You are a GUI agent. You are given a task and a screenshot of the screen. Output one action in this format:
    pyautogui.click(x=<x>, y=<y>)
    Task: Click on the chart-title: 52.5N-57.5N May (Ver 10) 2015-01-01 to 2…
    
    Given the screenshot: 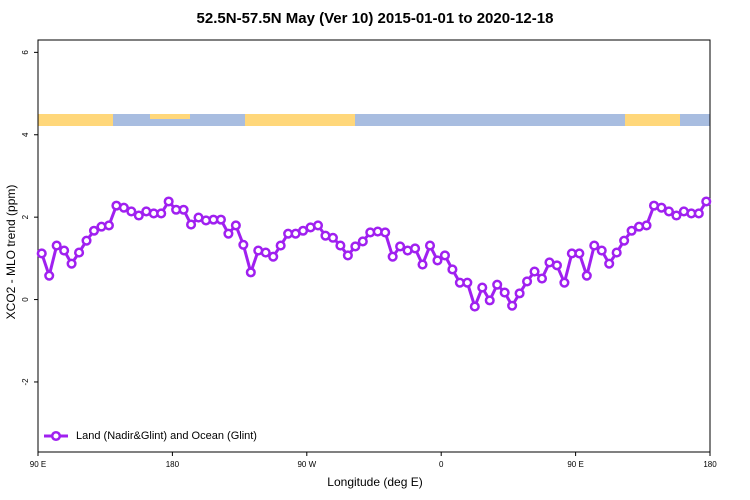 What is the action you would take?
    pyautogui.click(x=375, y=18)
    